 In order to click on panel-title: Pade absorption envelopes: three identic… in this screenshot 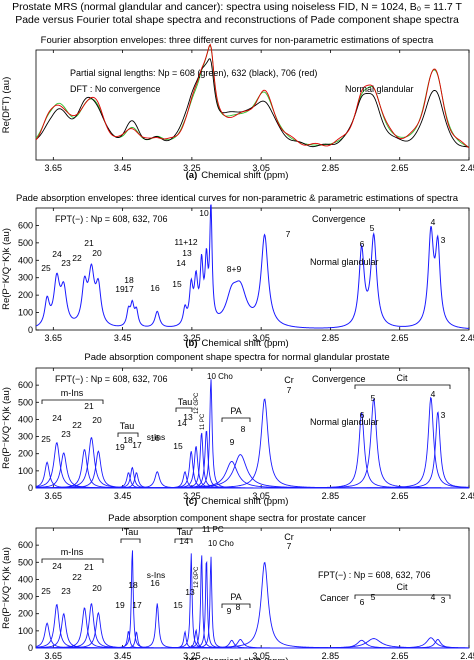, I will do `click(237, 198)`.